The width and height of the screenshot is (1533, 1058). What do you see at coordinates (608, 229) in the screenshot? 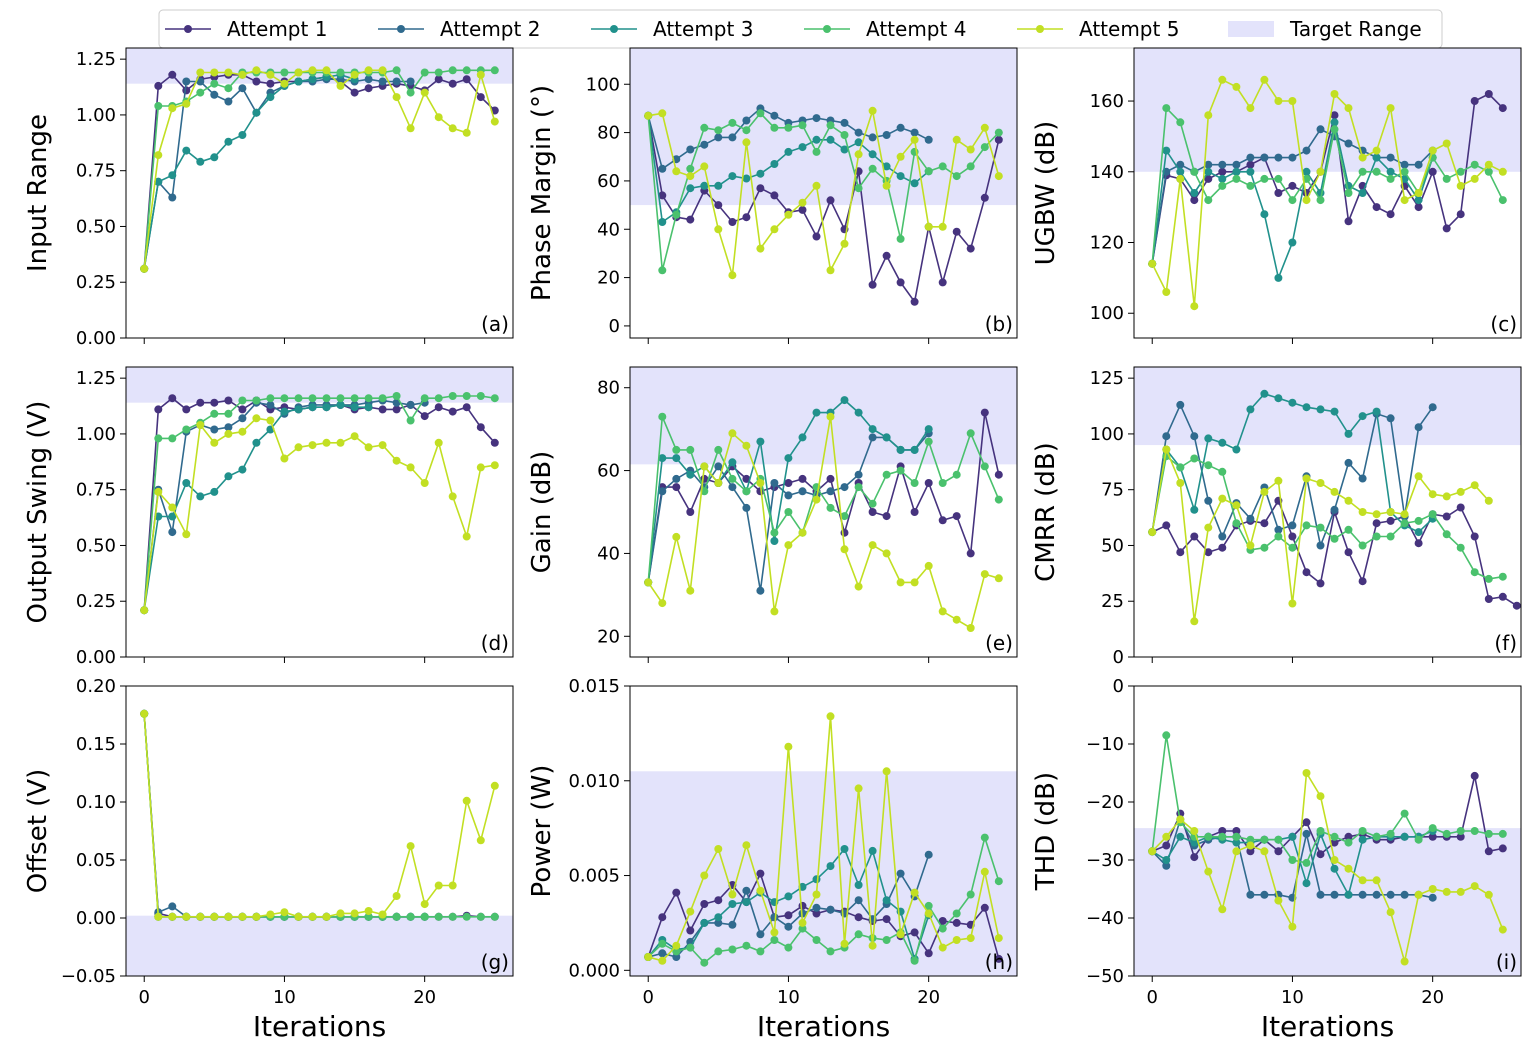
I see `y-tick-label: 40` at bounding box center [608, 229].